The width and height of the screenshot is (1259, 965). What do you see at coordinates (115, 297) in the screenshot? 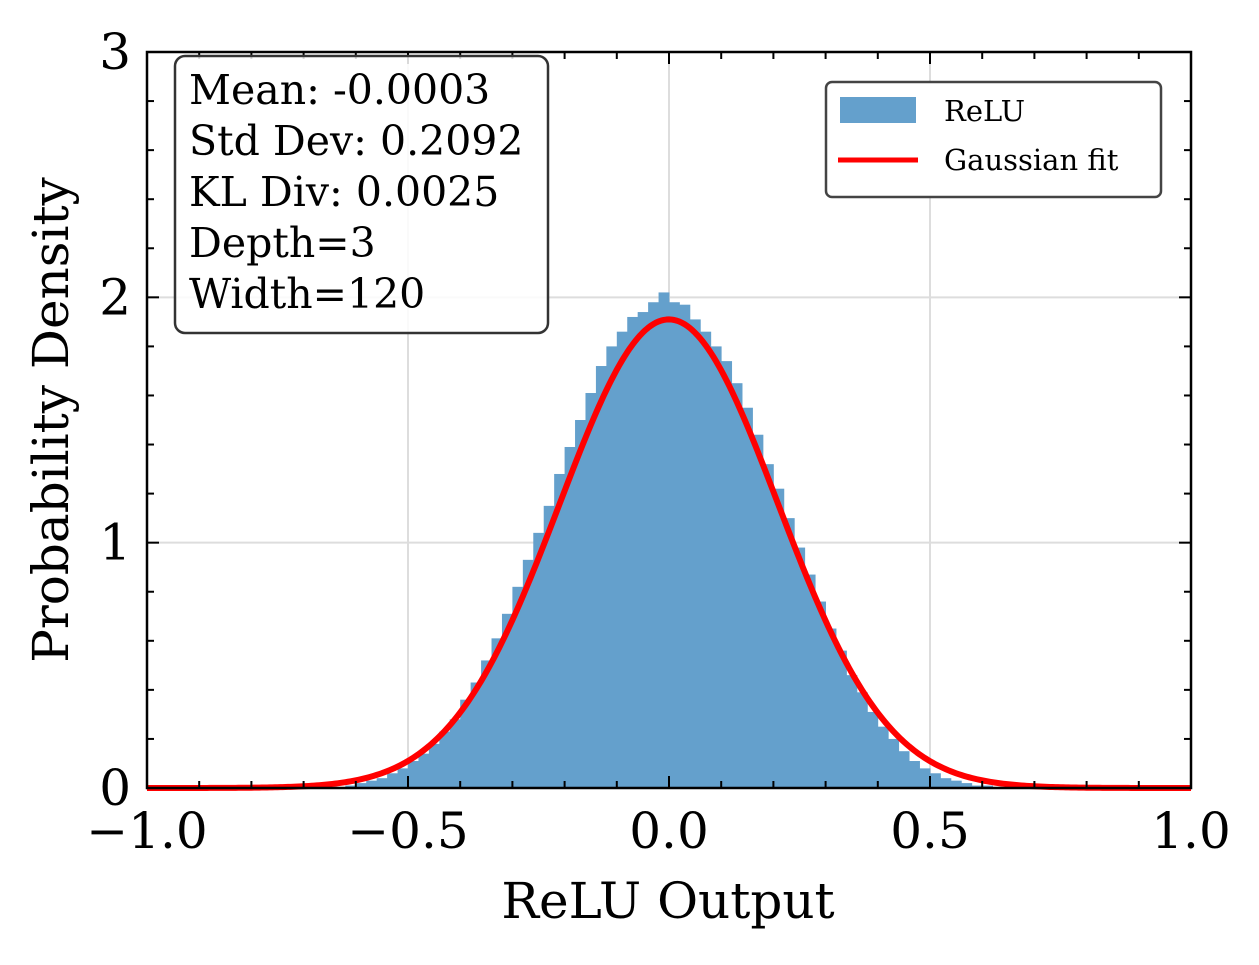
I see `y-tick-label: 2` at bounding box center [115, 297].